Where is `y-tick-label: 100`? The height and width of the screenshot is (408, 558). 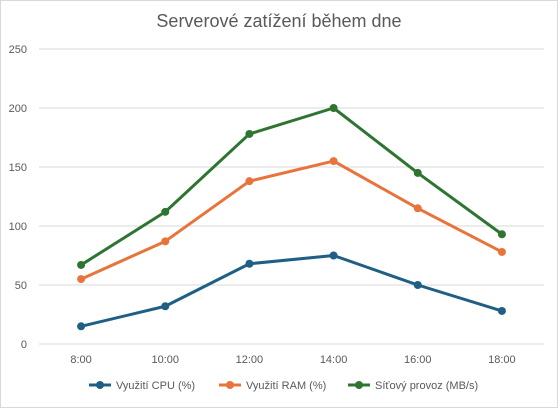 y-tick-label: 100 is located at coordinates (18, 227).